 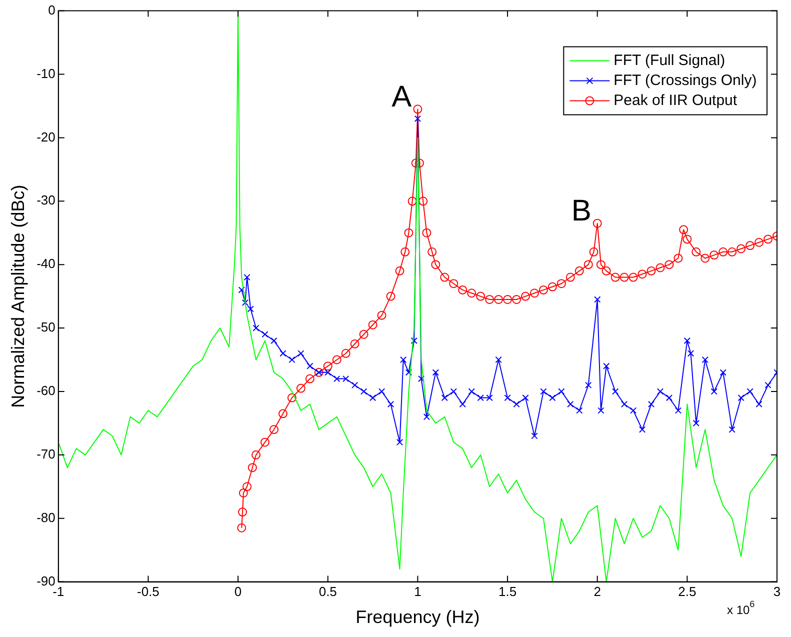 I want to click on x-tick-label: 1, so click(x=418, y=592).